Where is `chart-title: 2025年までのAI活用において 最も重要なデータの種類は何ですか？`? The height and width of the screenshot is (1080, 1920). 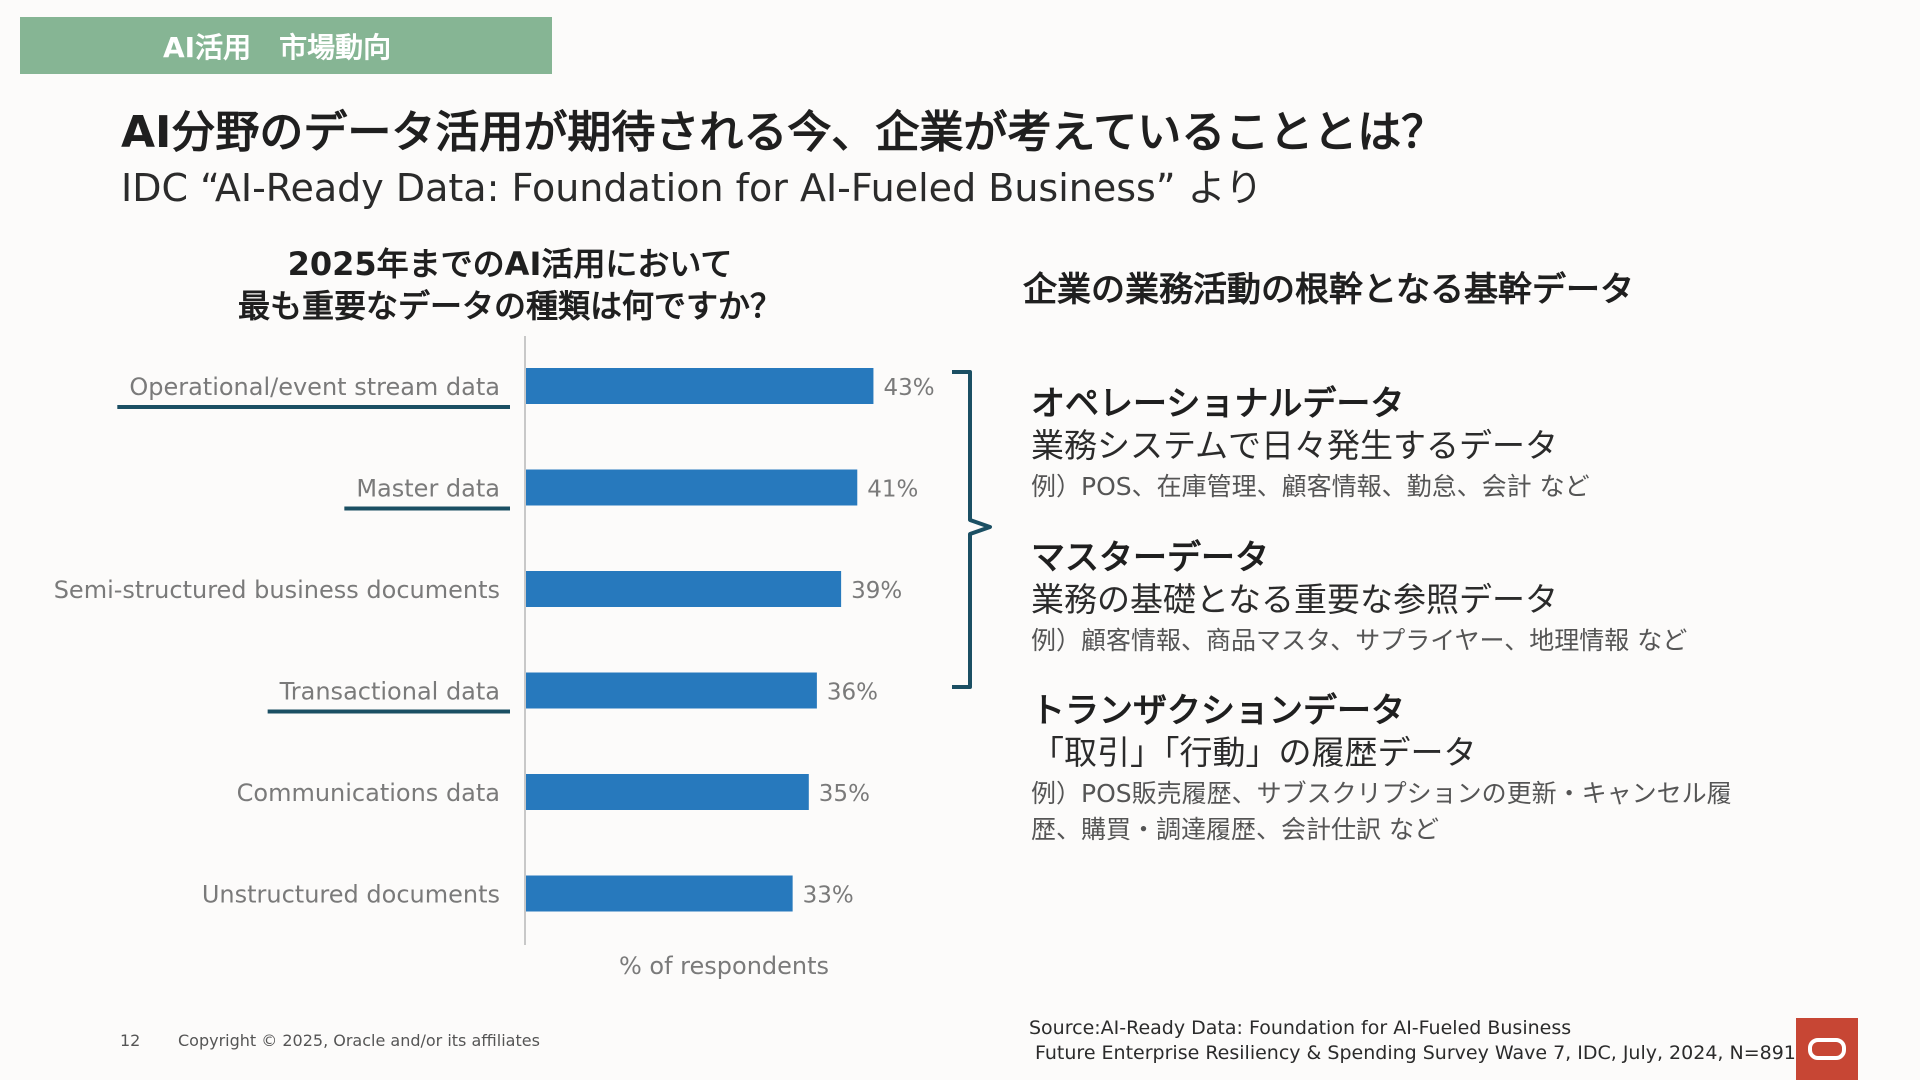 chart-title: 2025年までのAI活用において 最も重要なデータの種類は何ですか？ is located at coordinates (510, 285).